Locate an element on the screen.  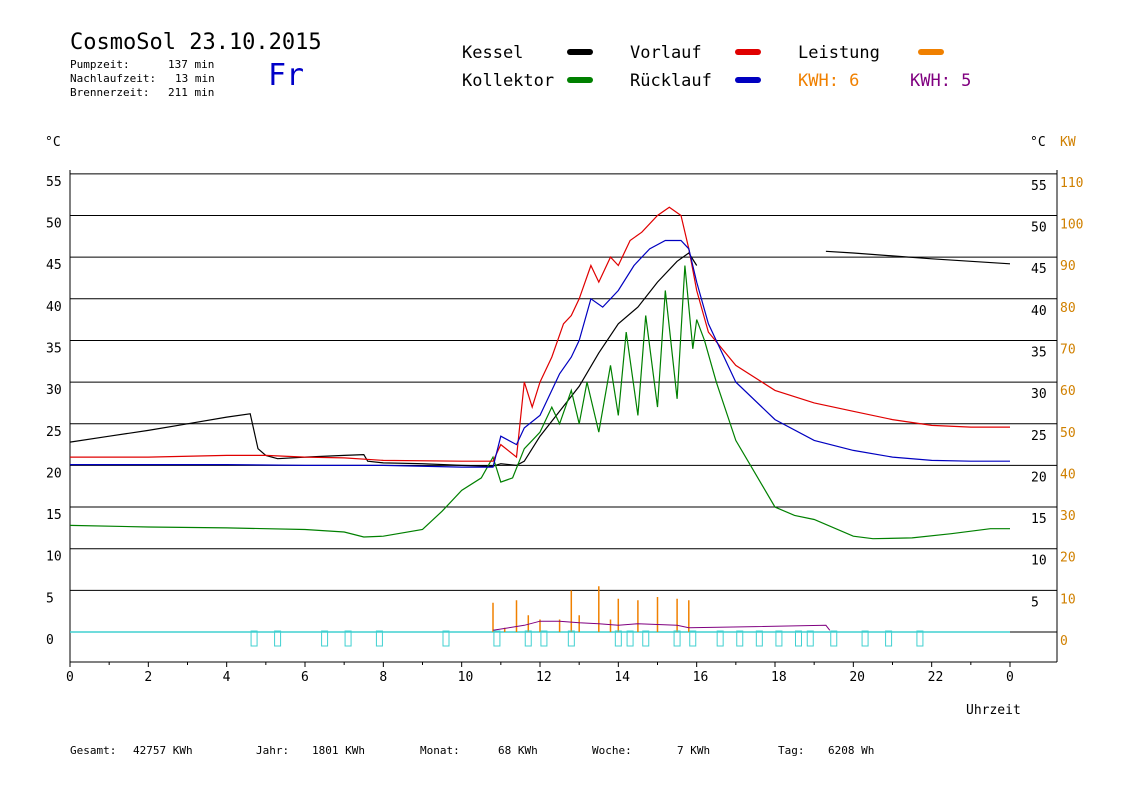
y-tick-label-kw: 50 is located at coordinates (1068, 433).